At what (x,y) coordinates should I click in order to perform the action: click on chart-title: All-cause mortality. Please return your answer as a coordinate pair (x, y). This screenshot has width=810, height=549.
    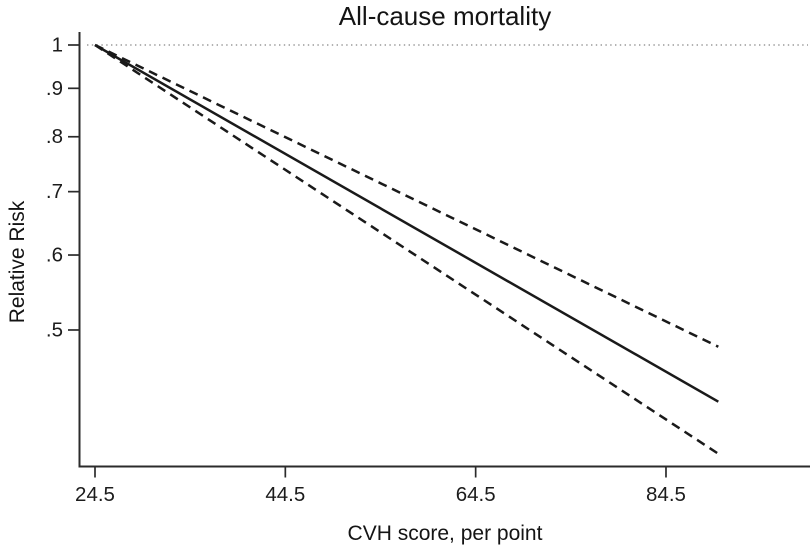
    Looking at the image, I should click on (445, 16).